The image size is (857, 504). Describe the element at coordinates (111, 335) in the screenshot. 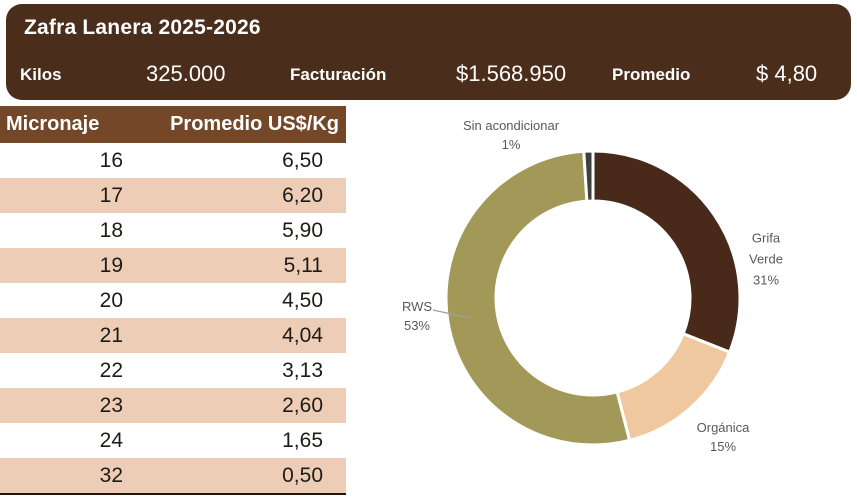

I see `micronaje-cell: 21` at that location.